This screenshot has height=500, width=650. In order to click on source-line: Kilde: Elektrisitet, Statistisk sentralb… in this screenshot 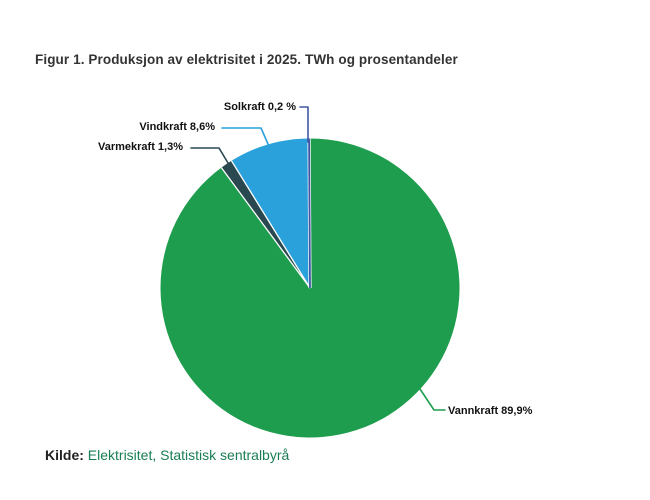, I will do `click(167, 455)`.